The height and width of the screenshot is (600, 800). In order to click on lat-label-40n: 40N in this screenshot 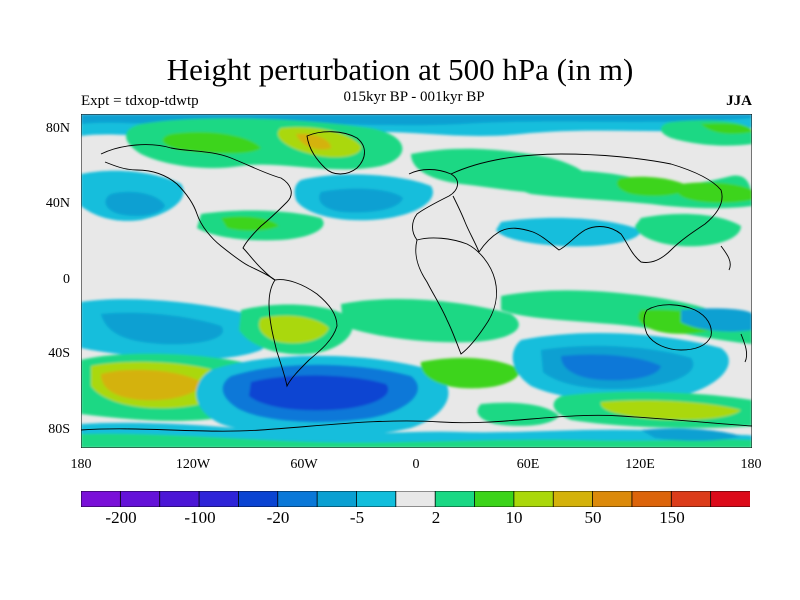, I will do `click(57, 203)`.